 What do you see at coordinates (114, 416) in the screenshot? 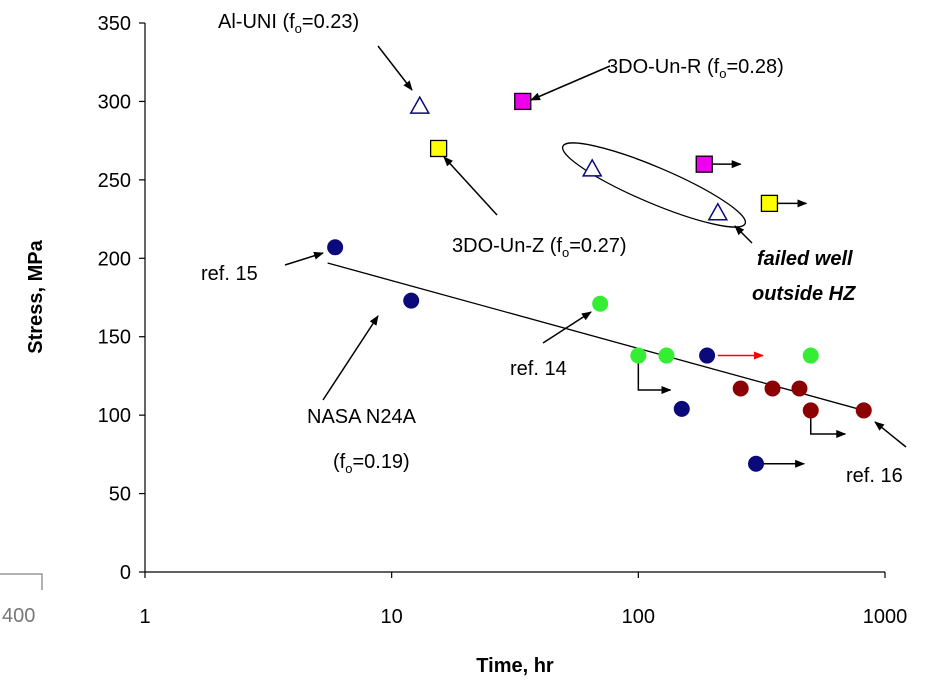
I see `y-tick-label: 100` at bounding box center [114, 416].